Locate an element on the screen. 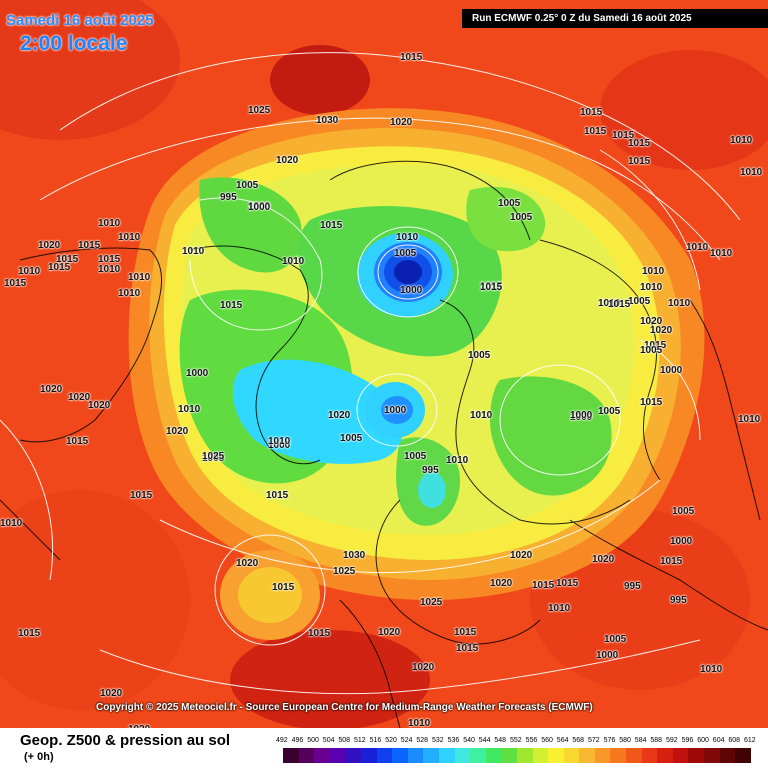  legend-tick-label: 528 is located at coordinates (422, 740).